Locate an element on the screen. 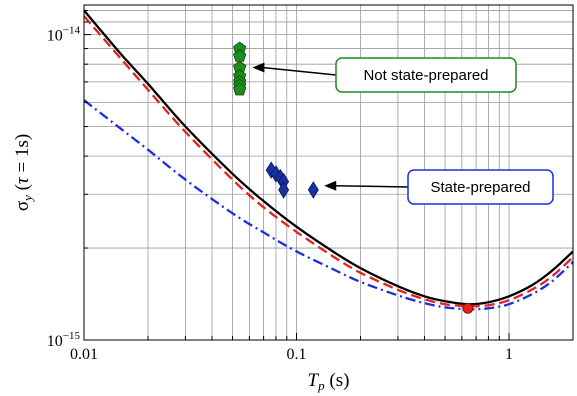  annotation-state-prepared: State-prepared is located at coordinates (438, 187).